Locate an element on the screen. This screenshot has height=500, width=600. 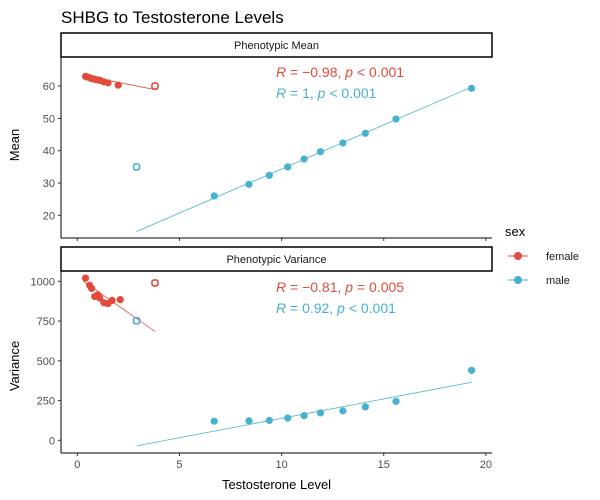
annotation-part: = 0.005 is located at coordinates (378, 287).